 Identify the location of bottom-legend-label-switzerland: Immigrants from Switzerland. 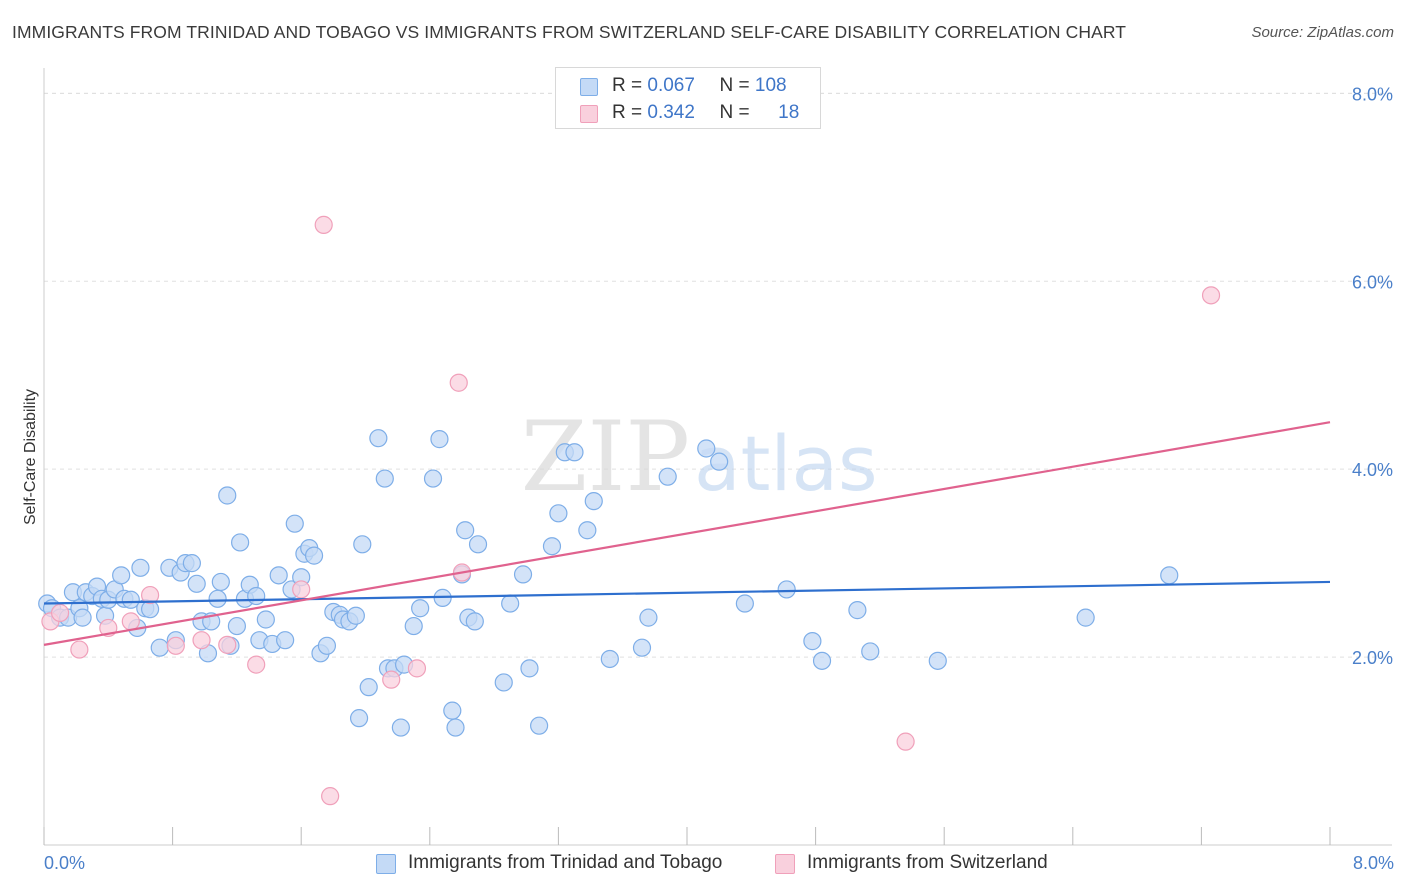
(927, 862).